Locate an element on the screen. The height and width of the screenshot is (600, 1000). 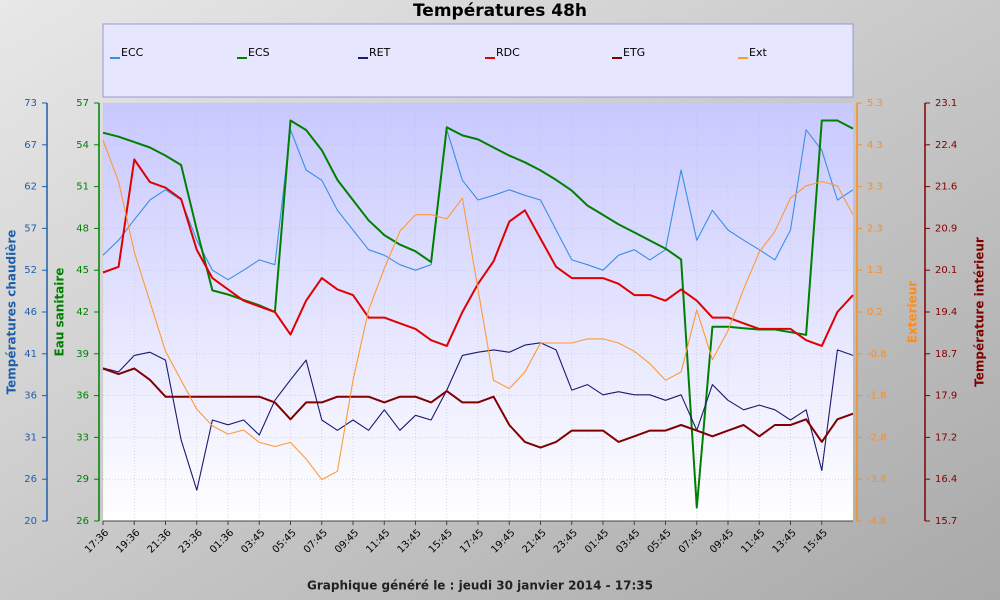
series-line is located at coordinates (478, 408).